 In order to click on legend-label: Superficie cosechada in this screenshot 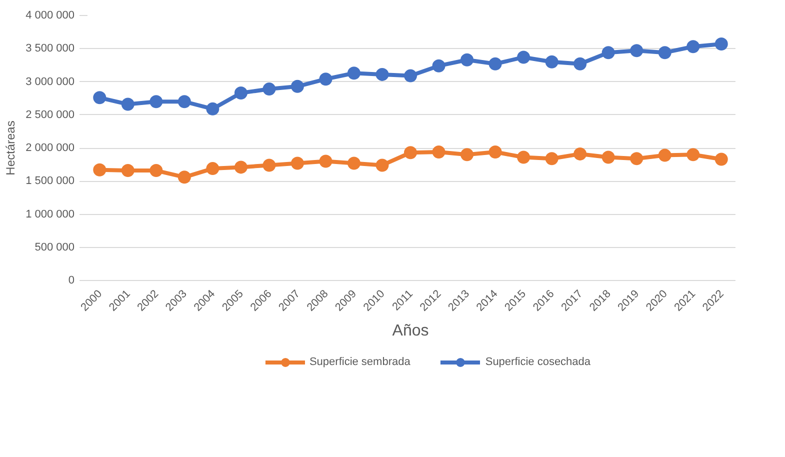, I will do `click(538, 362)`.